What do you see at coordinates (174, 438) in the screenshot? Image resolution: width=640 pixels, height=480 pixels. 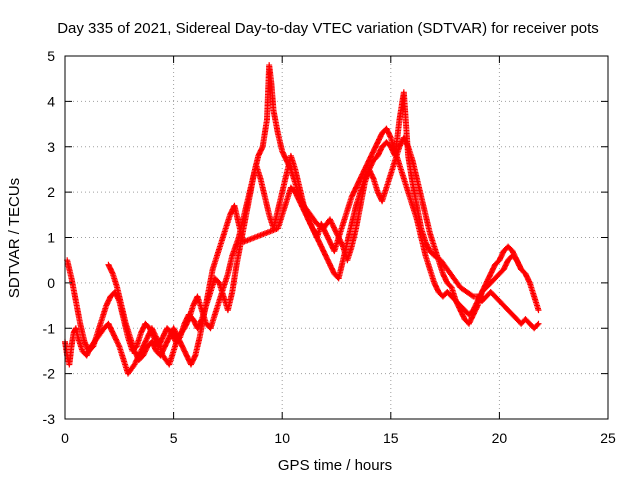 I see `x-tick-label: 5` at bounding box center [174, 438].